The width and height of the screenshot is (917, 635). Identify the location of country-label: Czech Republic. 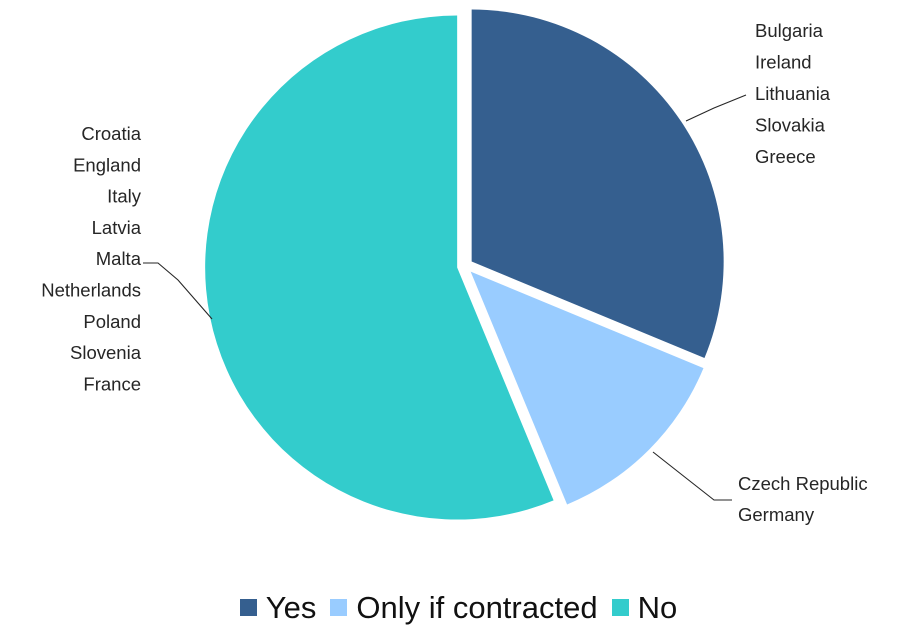
(803, 483).